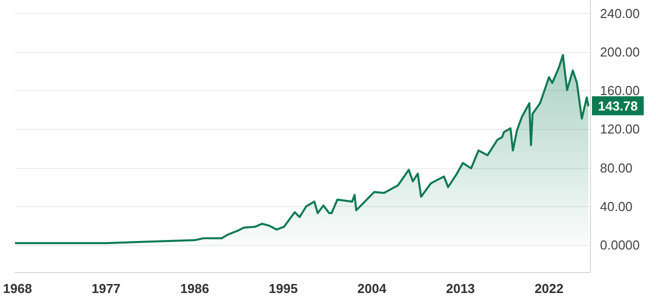 The image size is (656, 299). What do you see at coordinates (618, 106) in the screenshot?
I see `annotation: 143.78` at bounding box center [618, 106].